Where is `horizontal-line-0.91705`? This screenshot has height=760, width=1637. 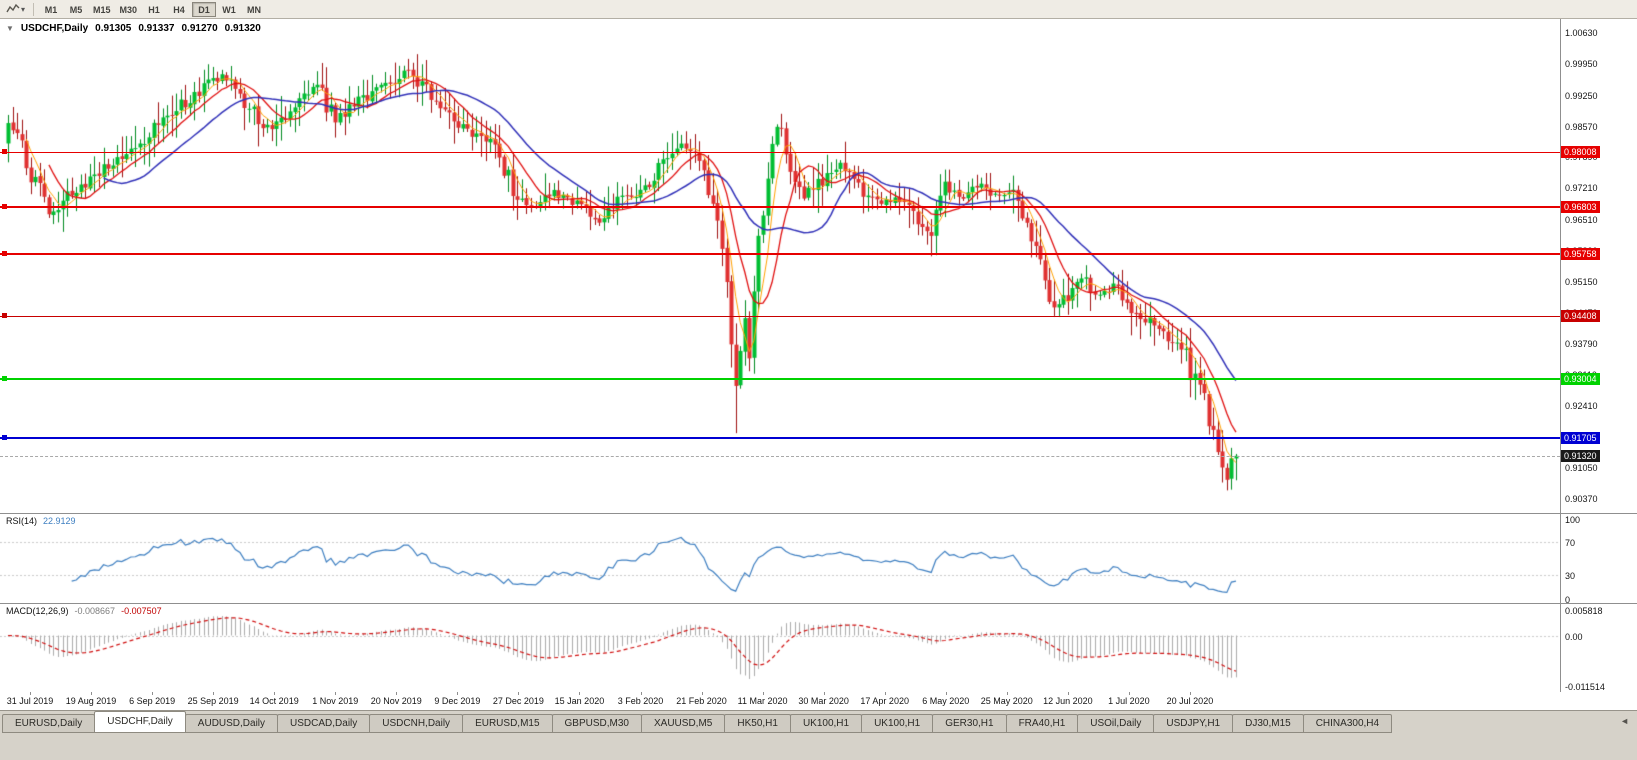
horizontal-line-0.91705 is located at coordinates (780, 437).